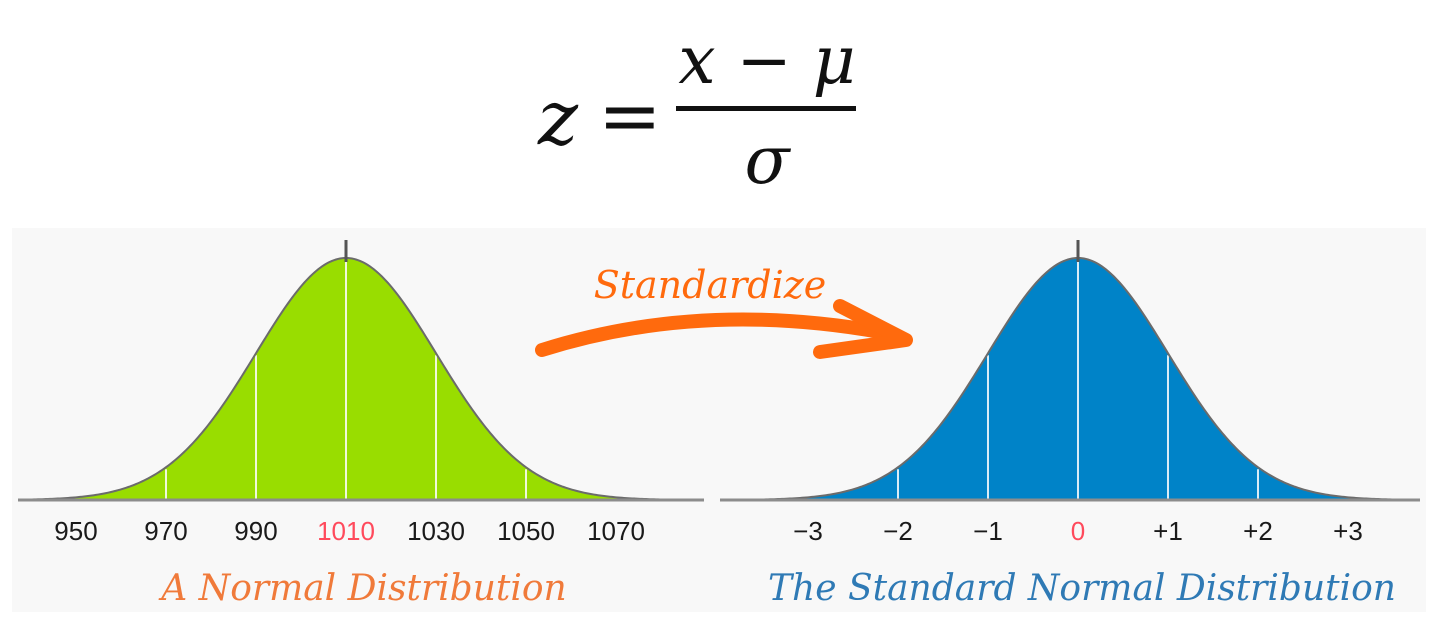 This screenshot has width=1440, height=620. What do you see at coordinates (1082, 588) in the screenshot?
I see `right-caption: The Standard Normal Distribution` at bounding box center [1082, 588].